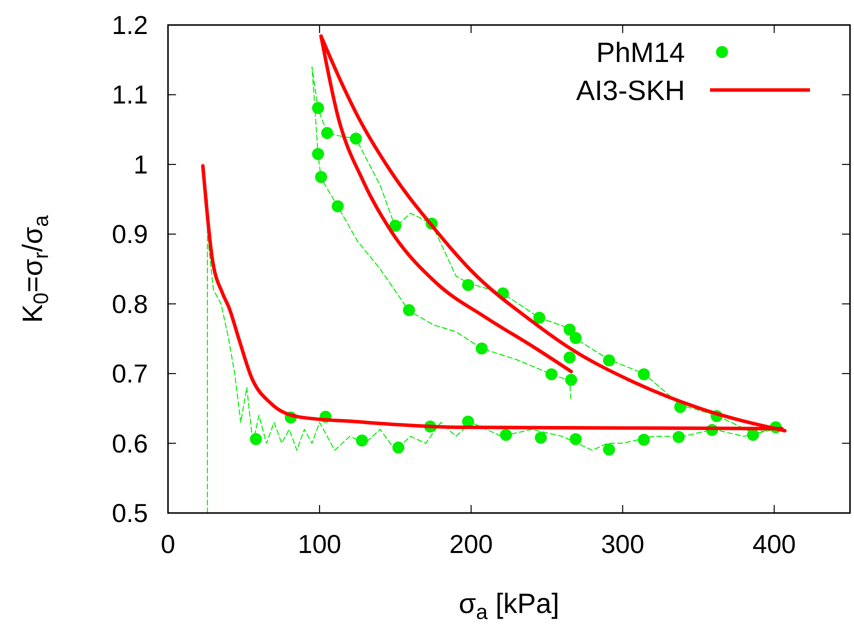  What do you see at coordinates (130, 303) in the screenshot?
I see `y-tick-label: 0.8` at bounding box center [130, 303].